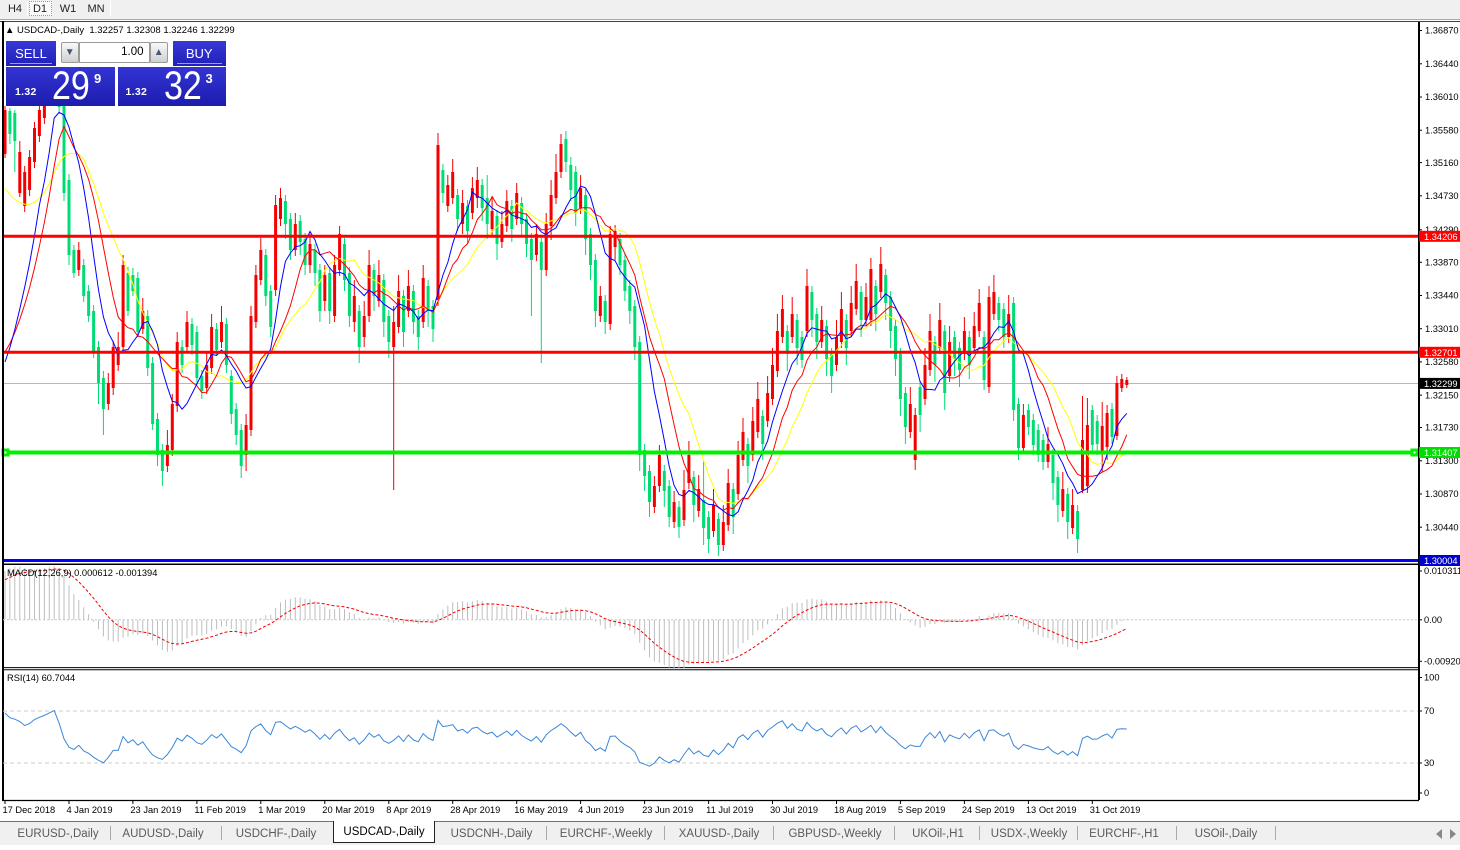  I want to click on svg-text:MACD(12,26,9) 0.000612 -0.0013: MACD(12,26,9) 0.000612 -0.001394, so click(82, 573).